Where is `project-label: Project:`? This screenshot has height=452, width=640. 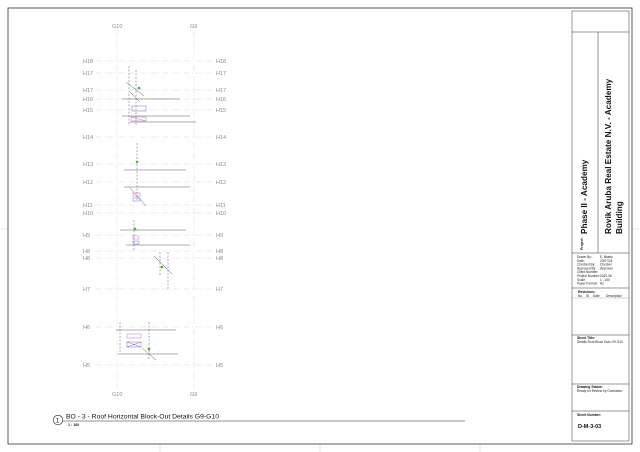 project-label: Project: is located at coordinates (582, 243).